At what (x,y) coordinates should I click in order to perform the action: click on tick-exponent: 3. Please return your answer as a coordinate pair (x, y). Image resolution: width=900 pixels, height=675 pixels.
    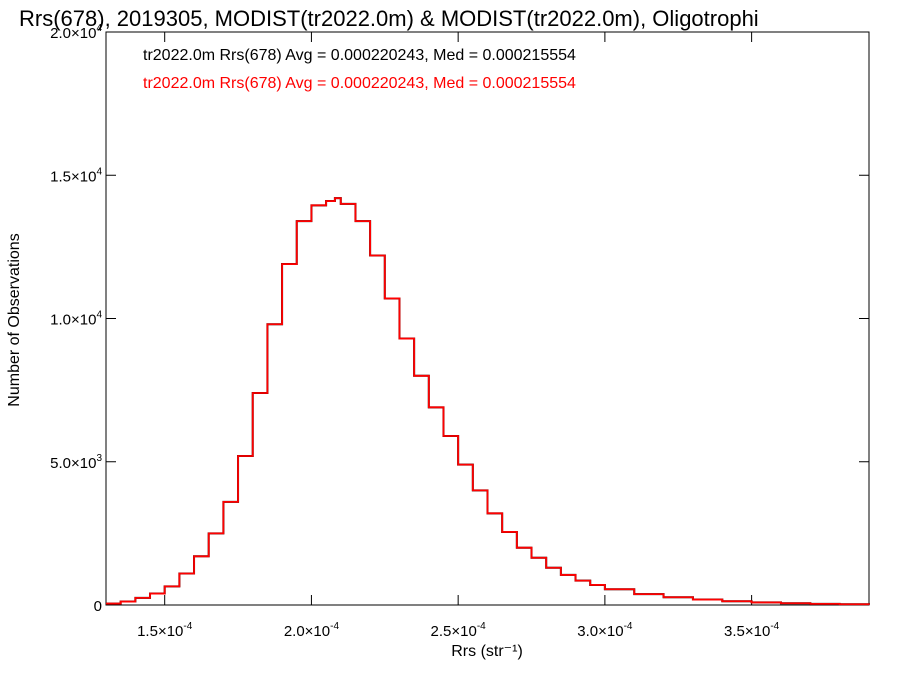
    Looking at the image, I should click on (99, 458).